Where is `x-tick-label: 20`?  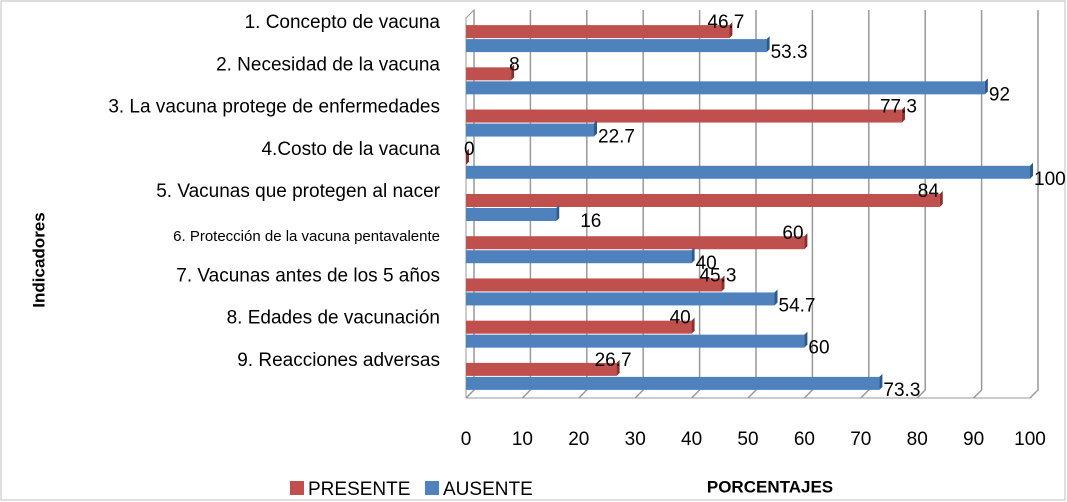 x-tick-label: 20 is located at coordinates (578, 439).